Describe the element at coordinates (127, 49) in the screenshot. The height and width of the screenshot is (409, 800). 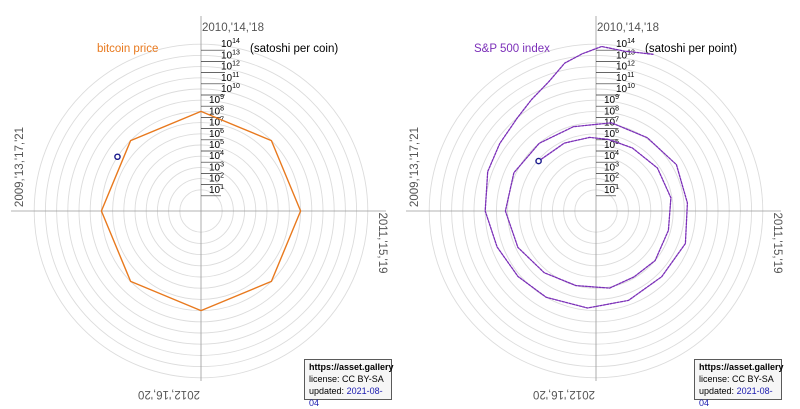
I see `chart-title: bitcoin price` at that location.